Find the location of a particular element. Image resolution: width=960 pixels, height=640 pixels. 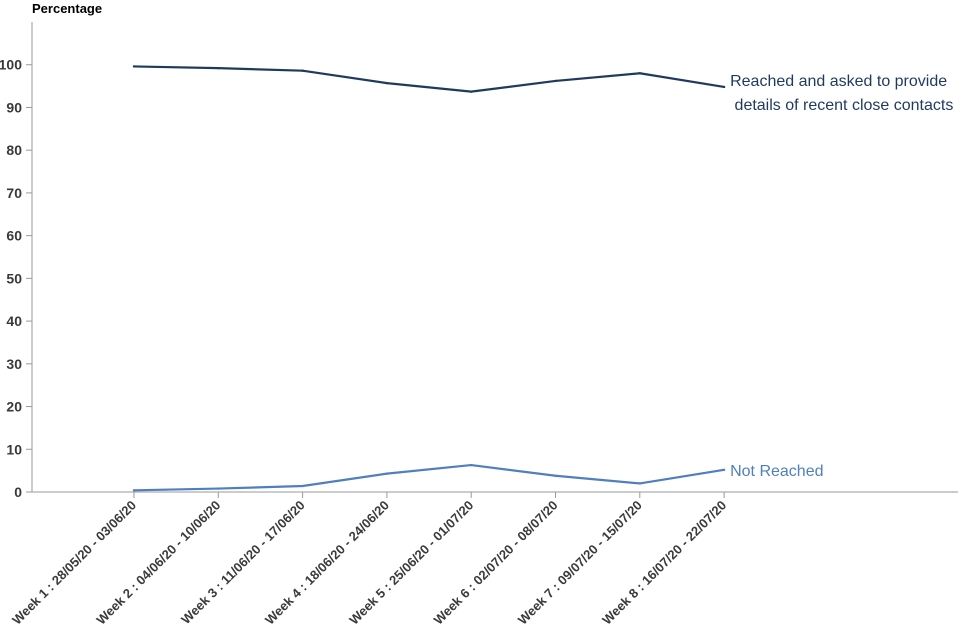

y-tick-label: 10 is located at coordinates (14, 449).